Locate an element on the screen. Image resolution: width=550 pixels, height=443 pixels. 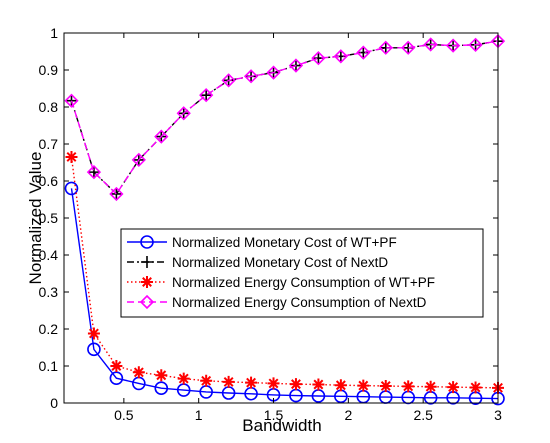
x-tick-label: 3 is located at coordinates (498, 415).